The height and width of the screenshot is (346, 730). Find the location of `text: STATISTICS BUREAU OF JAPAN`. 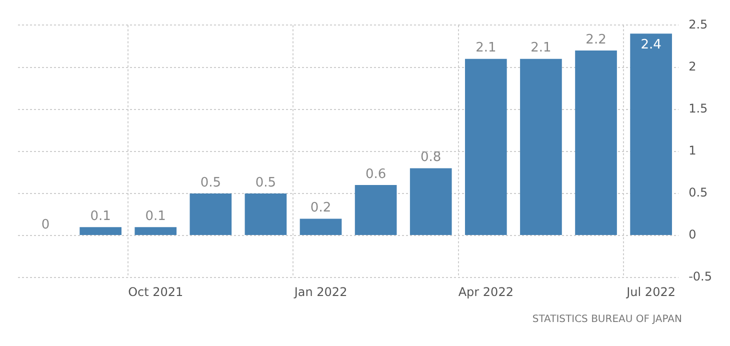

text: STATISTICS BUREAU OF JAPAN is located at coordinates (607, 319).